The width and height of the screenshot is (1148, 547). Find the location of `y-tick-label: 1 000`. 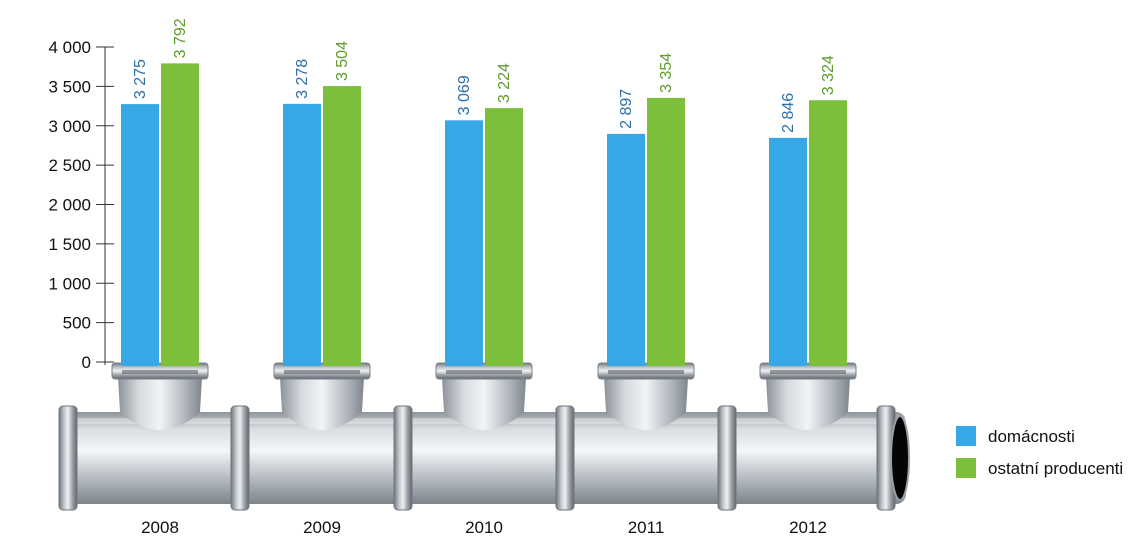

y-tick-label: 1 000 is located at coordinates (69, 283).